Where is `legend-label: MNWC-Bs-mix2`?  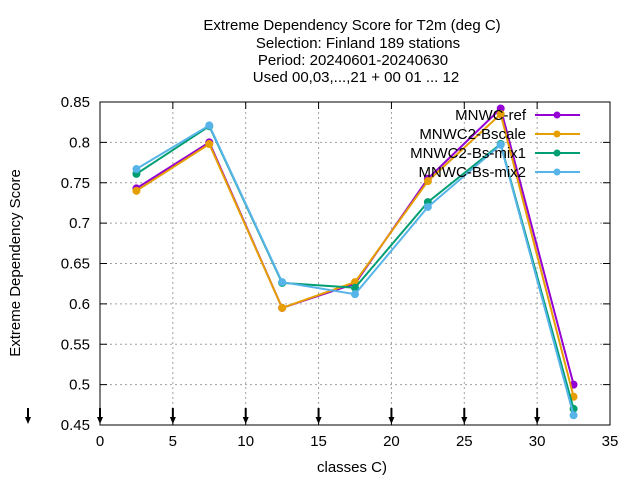
legend-label: MNWC-Bs-mix2 is located at coordinates (472, 172).